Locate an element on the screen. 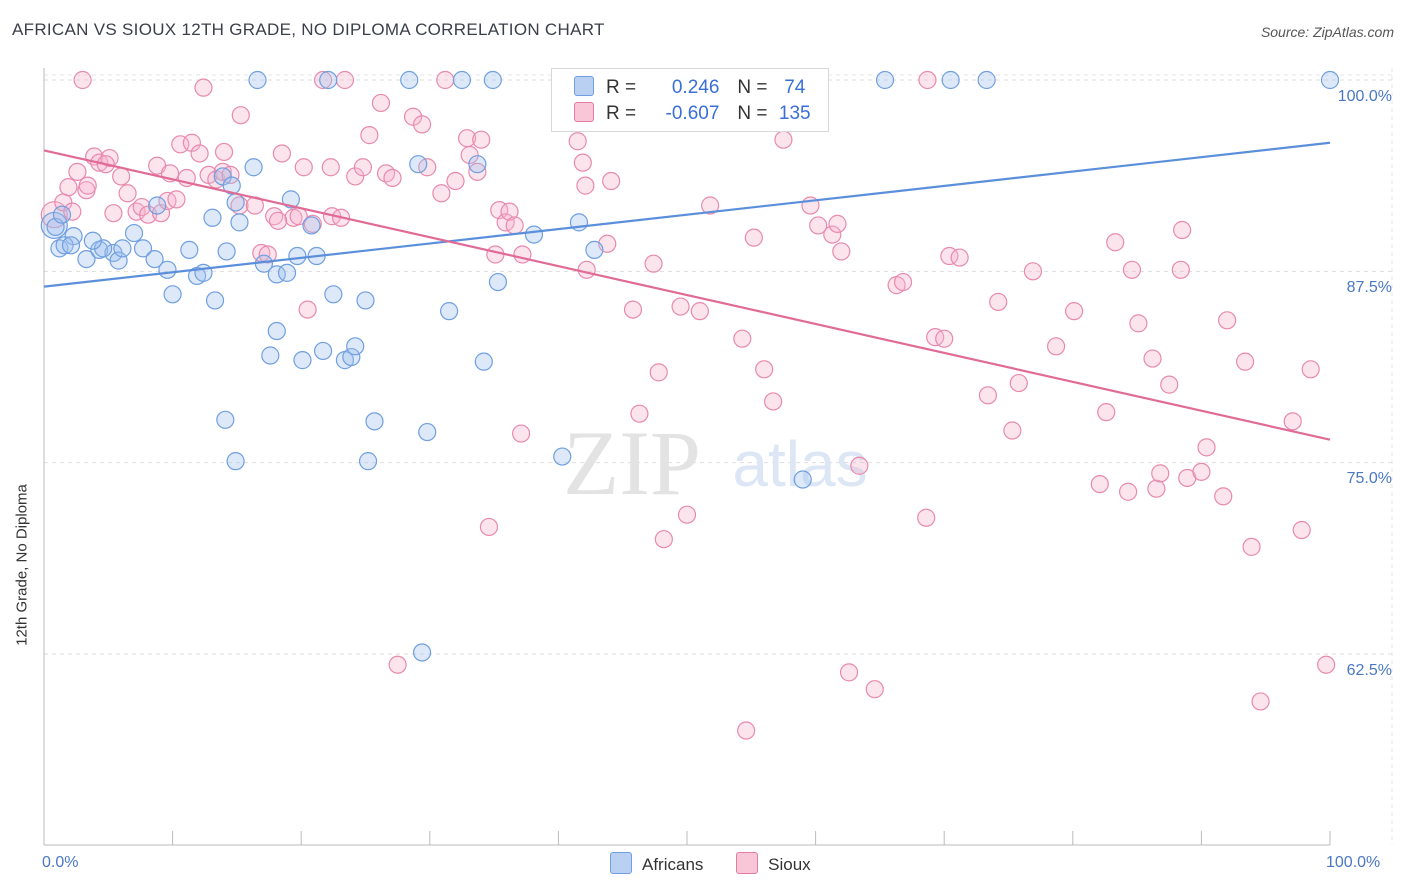  series-legend-africans: Africans is located at coordinates (656, 863).